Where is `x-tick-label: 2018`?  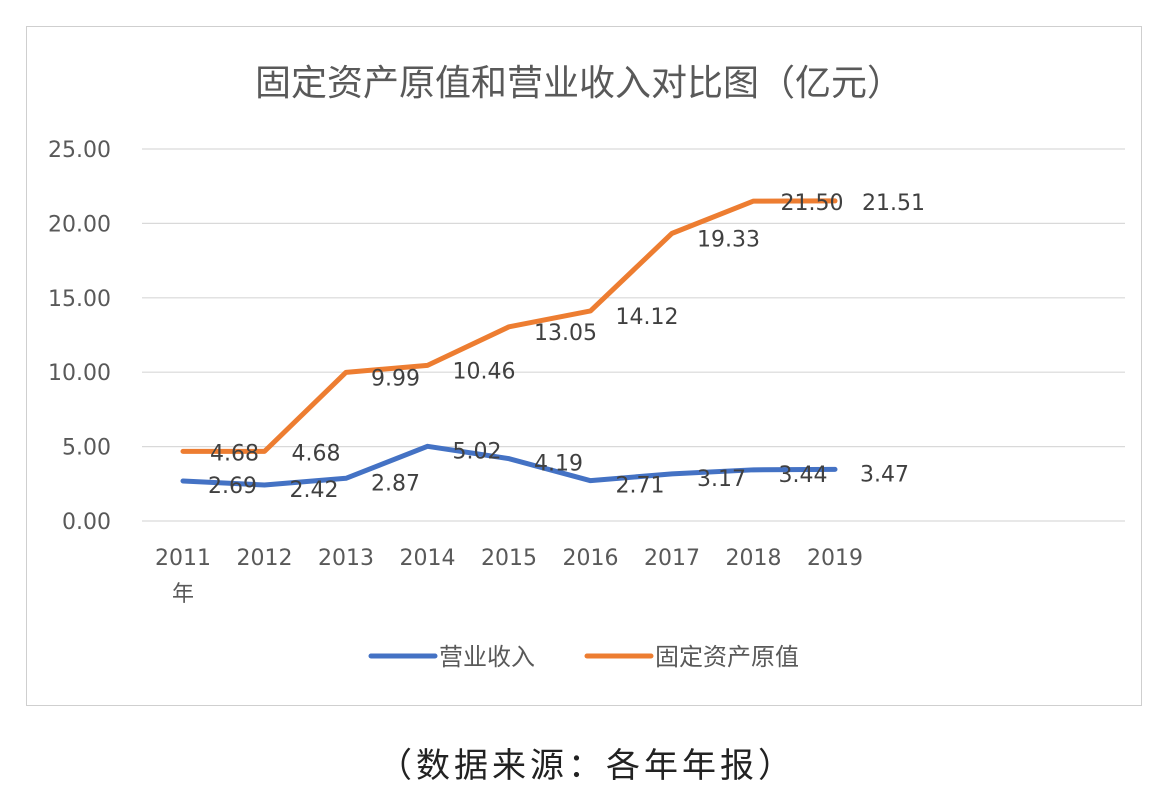
x-tick-label: 2018 is located at coordinates (754, 558).